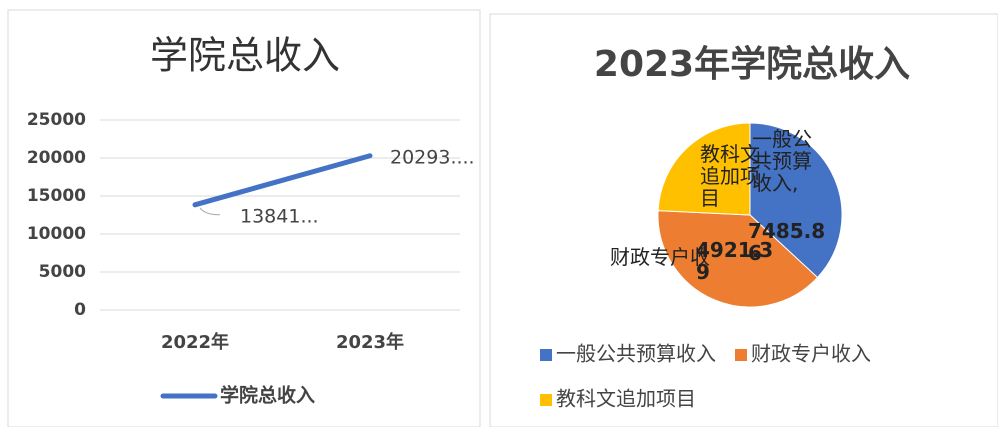  What do you see at coordinates (782, 161) in the screenshot?
I see `pie-label: 一般公共预算收入,` at bounding box center [782, 161].